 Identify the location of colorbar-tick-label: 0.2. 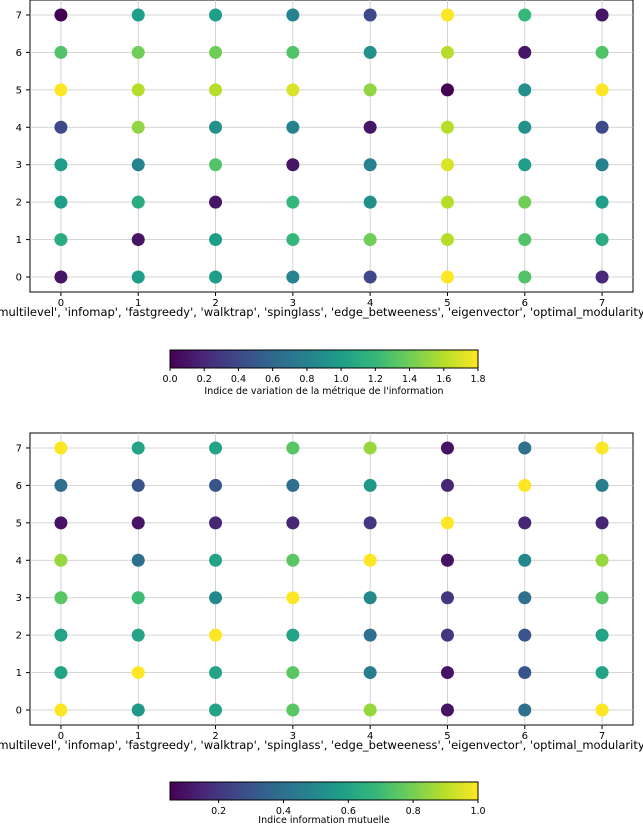
(204, 379).